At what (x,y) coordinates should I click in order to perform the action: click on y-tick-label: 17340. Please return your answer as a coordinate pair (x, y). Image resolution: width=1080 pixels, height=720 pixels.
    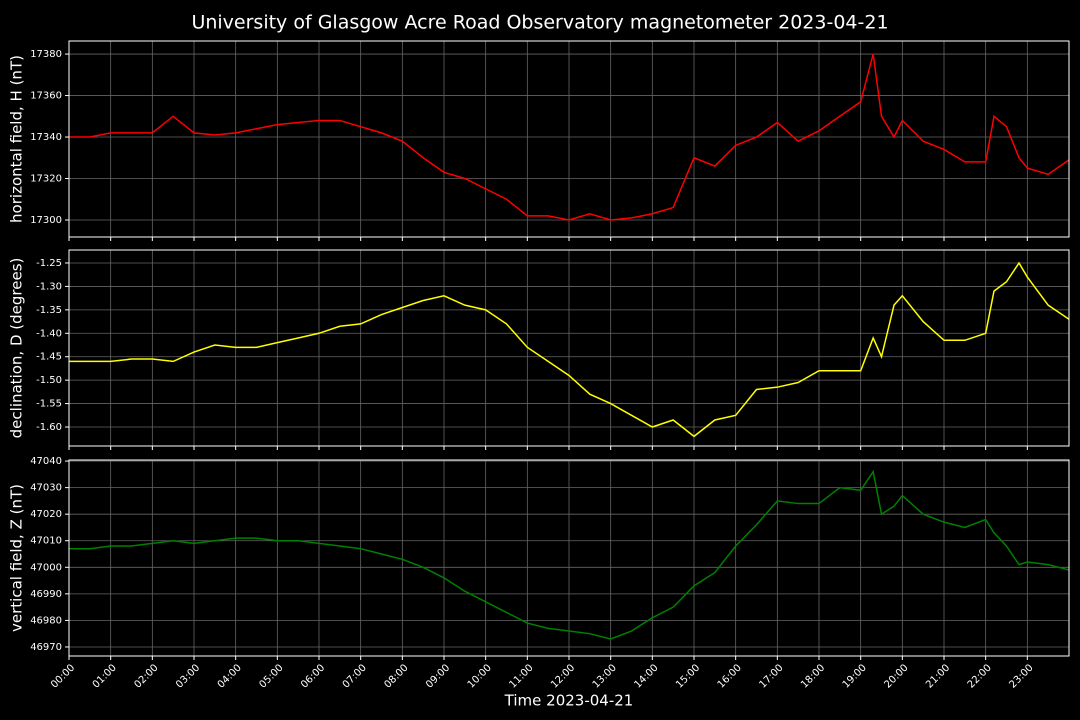
    Looking at the image, I should click on (46, 137).